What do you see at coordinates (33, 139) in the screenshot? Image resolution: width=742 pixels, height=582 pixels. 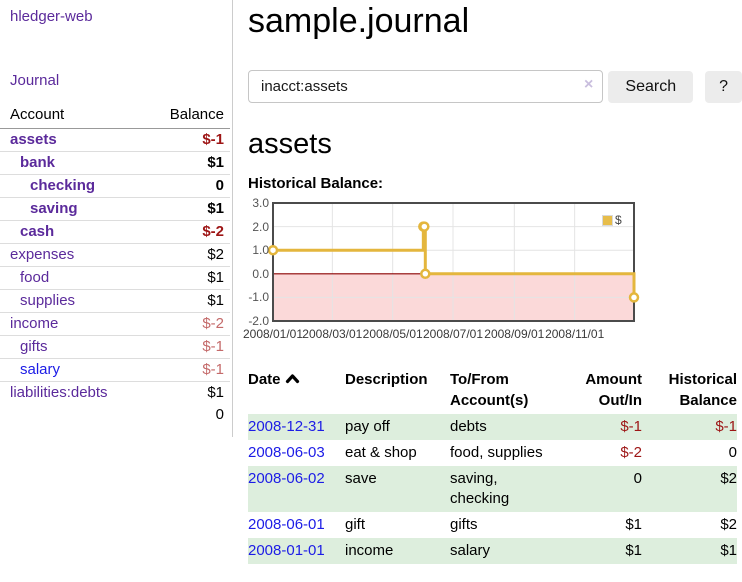 I see `account-link: assets` at bounding box center [33, 139].